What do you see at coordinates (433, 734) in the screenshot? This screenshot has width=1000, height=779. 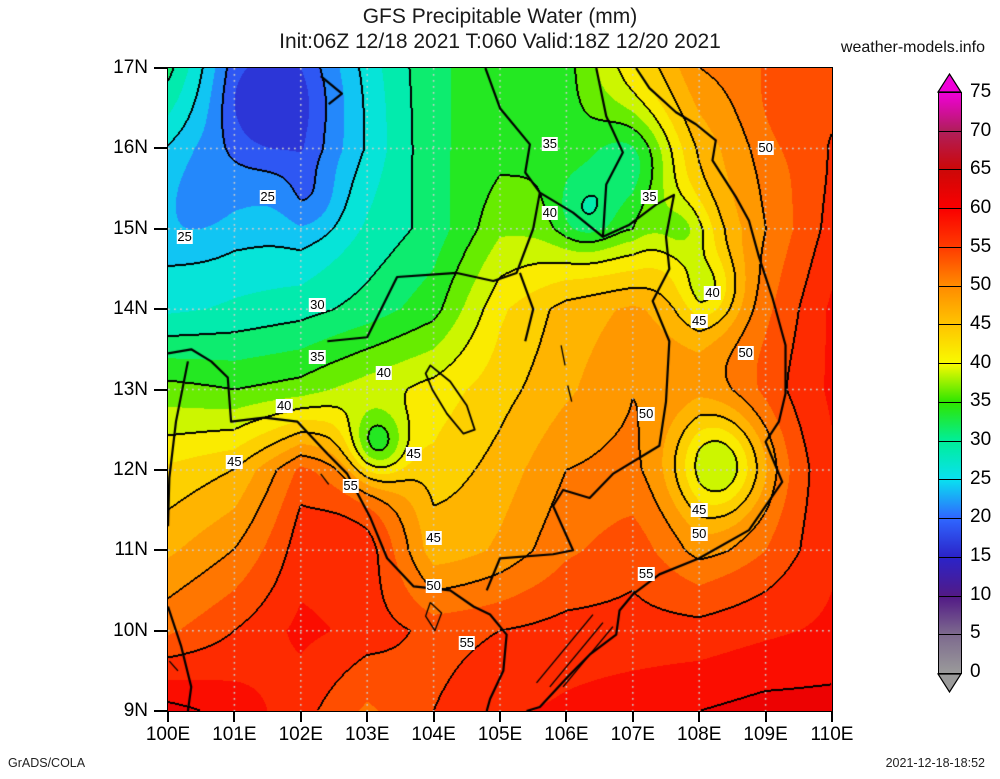 I see `x-tick-label: 104E` at bounding box center [433, 734].